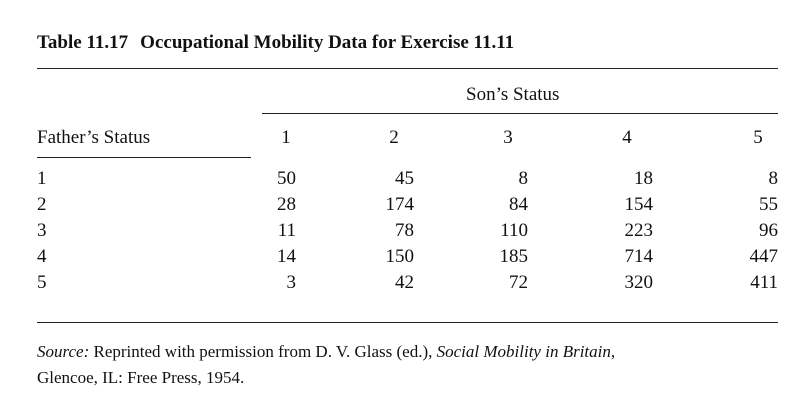 The height and width of the screenshot is (405, 805). I want to click on spanner-header: Son’s Status, so click(513, 94).